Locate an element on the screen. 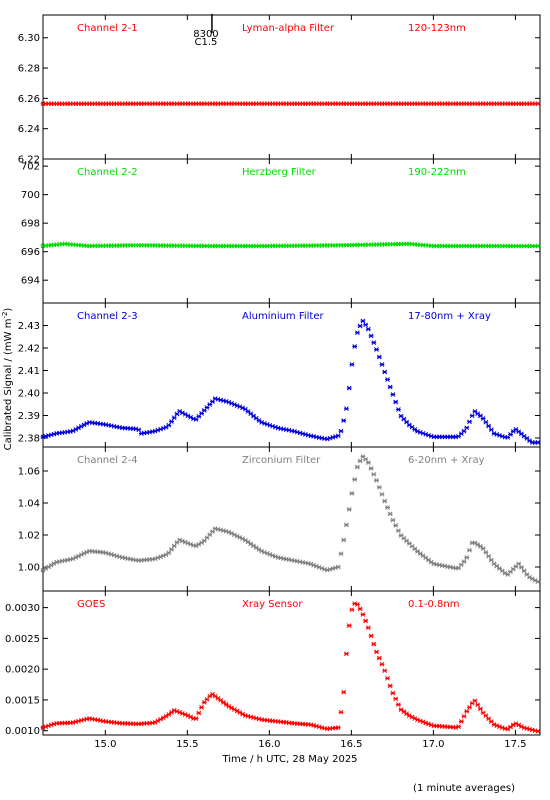 This screenshot has width=550, height=800. x-tick-label: 17.5 is located at coordinates (515, 744).